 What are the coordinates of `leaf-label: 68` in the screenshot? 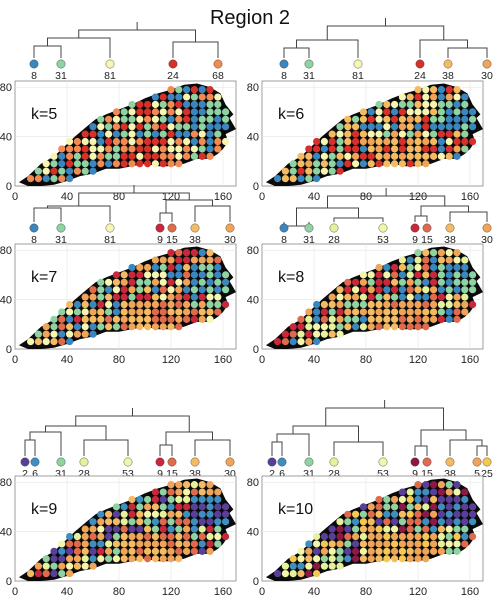 It's located at (218, 76).